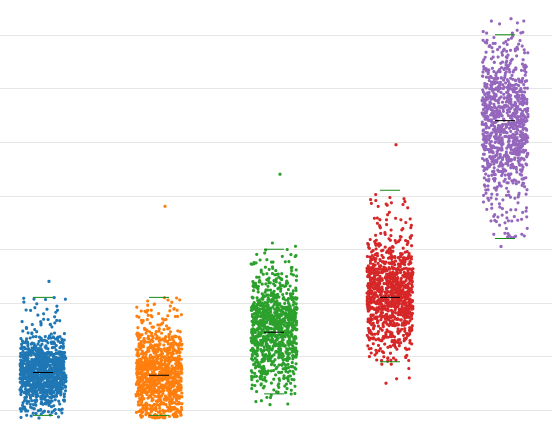 This screenshot has width=552, height=428. What do you see at coordinates (386, 383) in the screenshot?
I see `min-point` at bounding box center [386, 383].